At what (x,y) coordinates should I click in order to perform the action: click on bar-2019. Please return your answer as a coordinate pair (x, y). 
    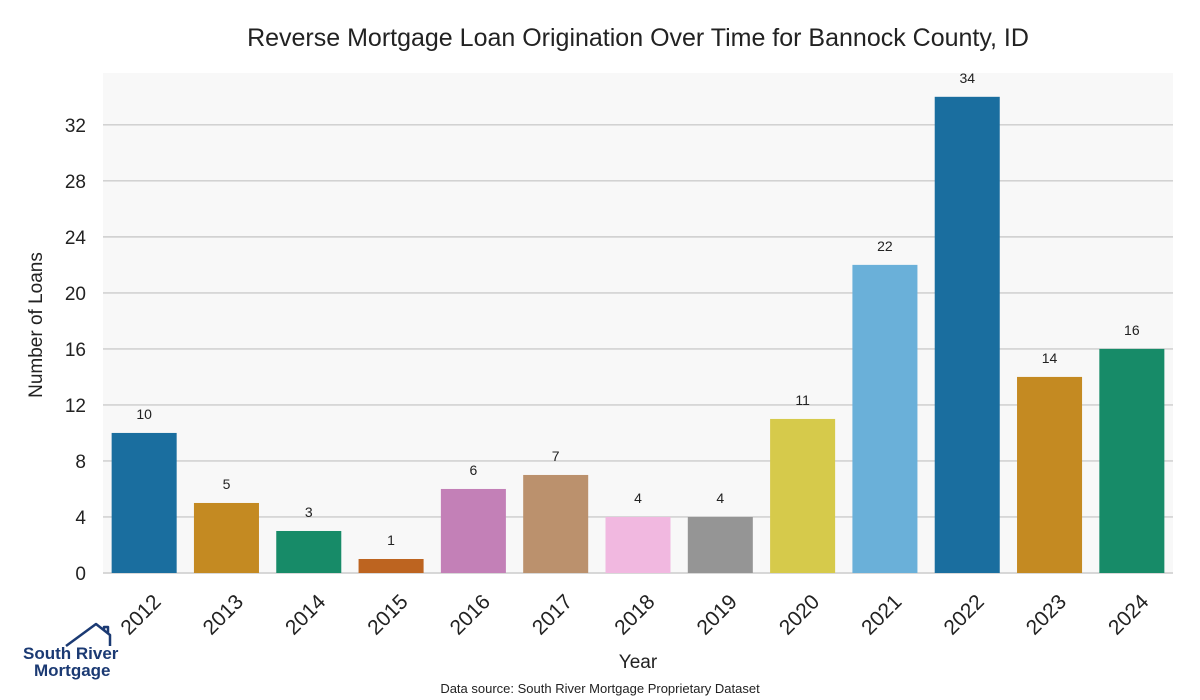
    Looking at the image, I should click on (720, 544).